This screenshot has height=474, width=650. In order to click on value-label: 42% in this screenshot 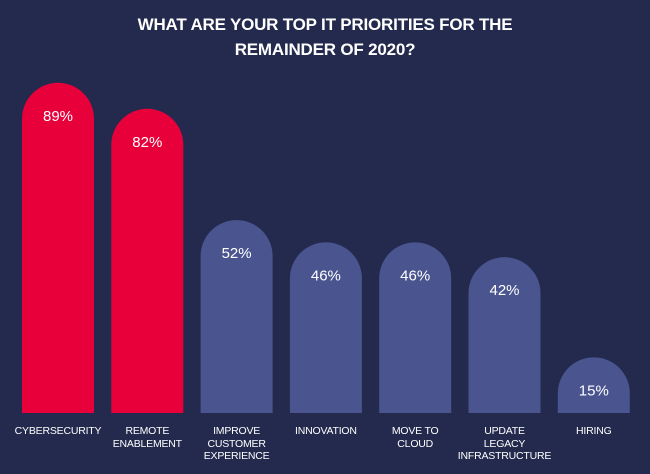, I will do `click(504, 290)`.